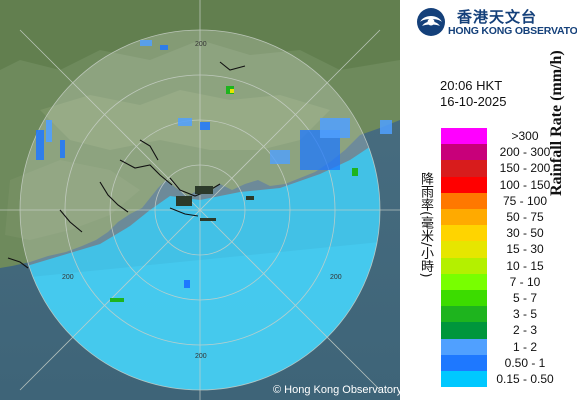 This screenshot has width=577, height=400. I want to click on legend-label: 2 - 3, so click(524, 330).